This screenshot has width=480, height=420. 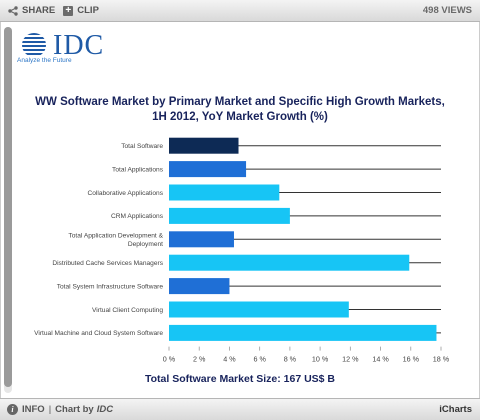 What do you see at coordinates (145, 244) in the screenshot?
I see `category-label-line: Deployment` at bounding box center [145, 244].